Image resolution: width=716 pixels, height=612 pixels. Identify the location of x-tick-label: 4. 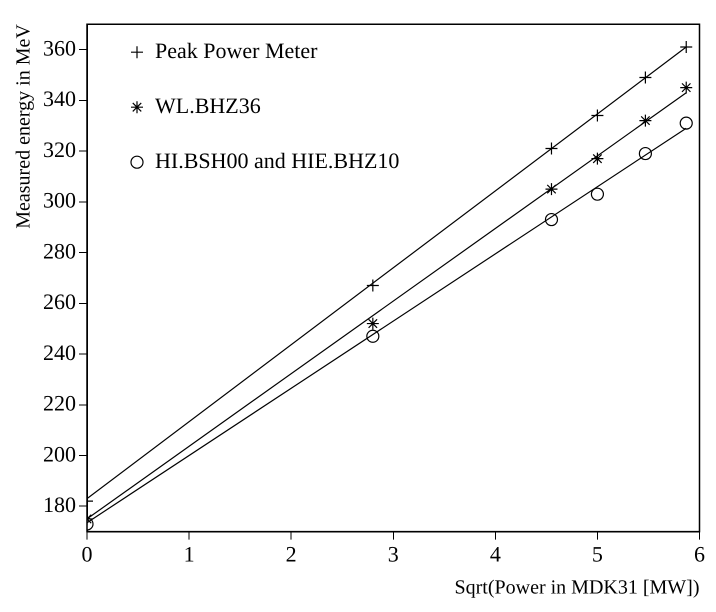
(495, 554).